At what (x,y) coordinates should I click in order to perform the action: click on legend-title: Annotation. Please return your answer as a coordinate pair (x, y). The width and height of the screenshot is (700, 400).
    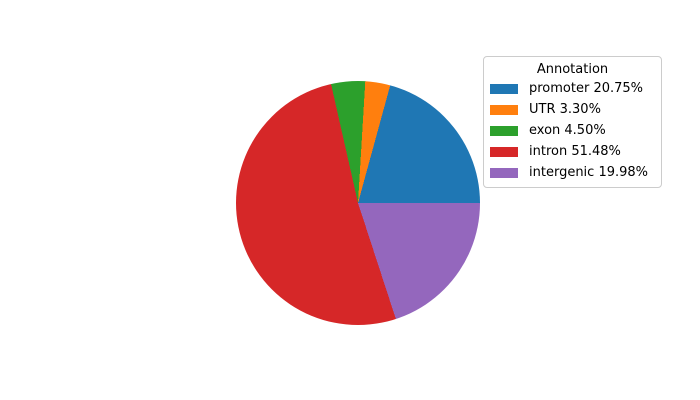
    Looking at the image, I should click on (572, 69).